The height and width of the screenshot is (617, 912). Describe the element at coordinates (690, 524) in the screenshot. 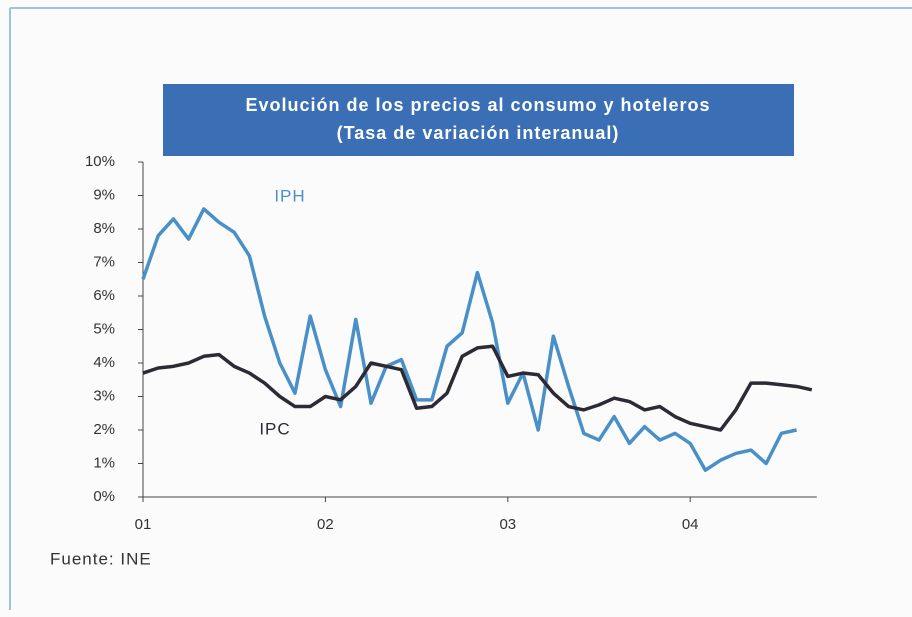

I see `x-tick-label: 04` at that location.